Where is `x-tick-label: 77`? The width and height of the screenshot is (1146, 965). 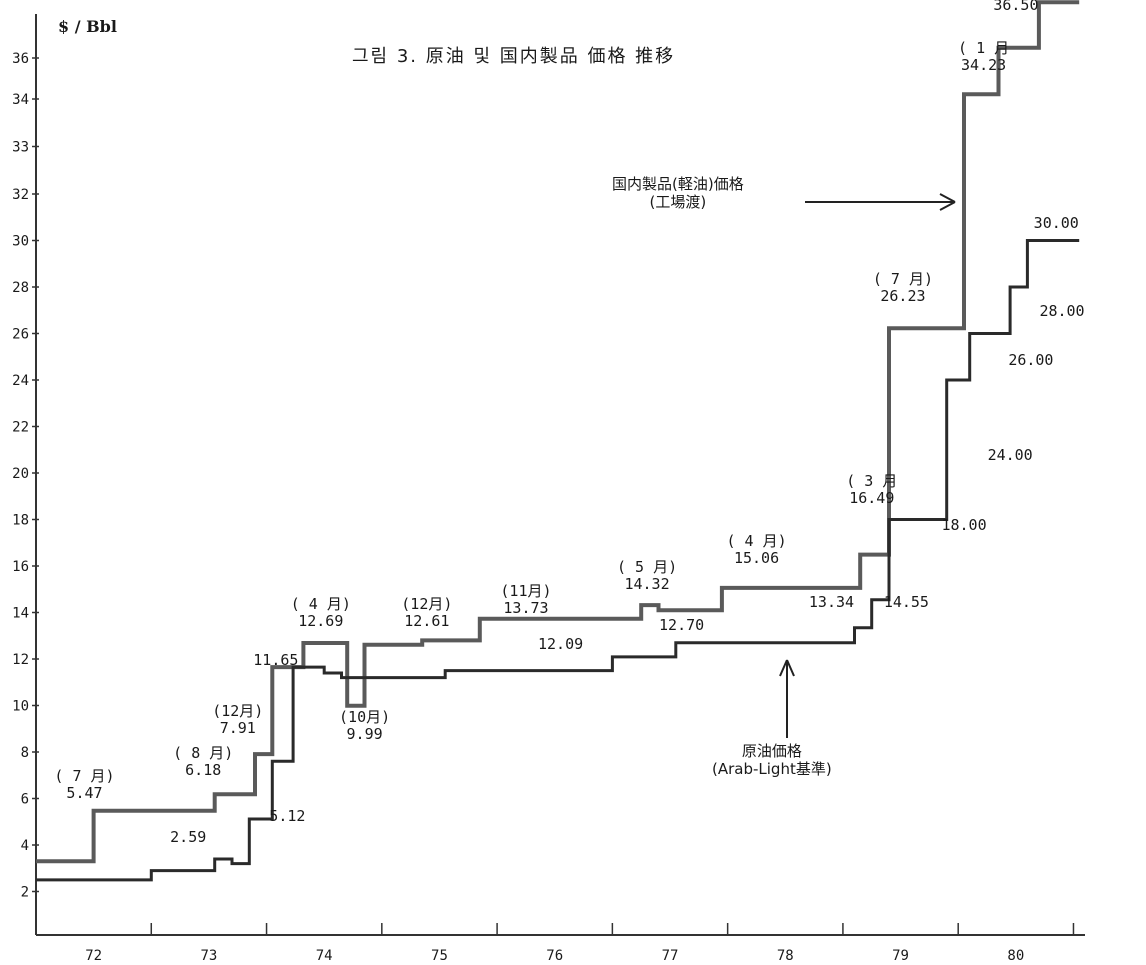 x-tick-label: 77 is located at coordinates (670, 956).